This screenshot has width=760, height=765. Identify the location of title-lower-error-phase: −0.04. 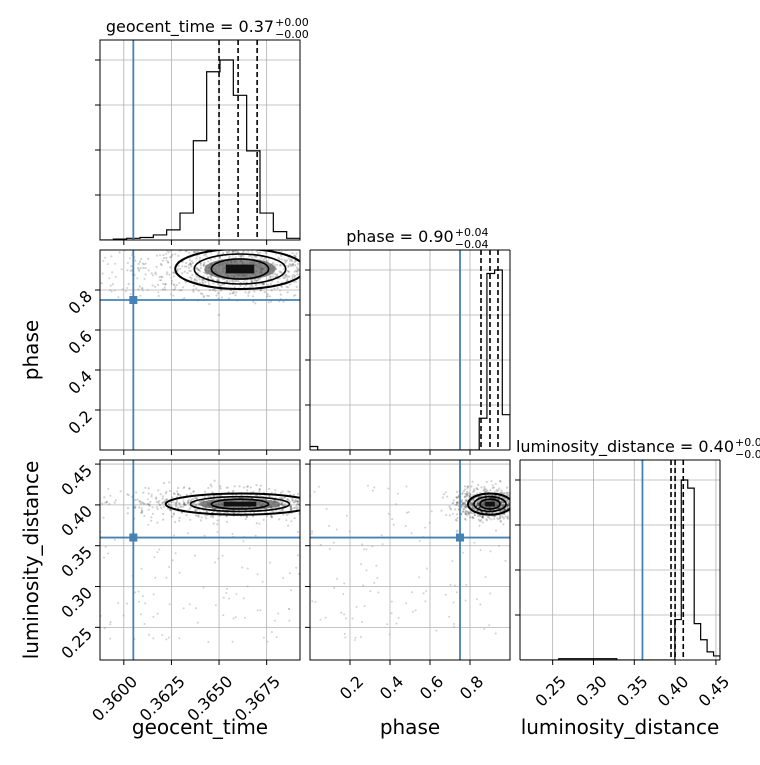
(472, 244).